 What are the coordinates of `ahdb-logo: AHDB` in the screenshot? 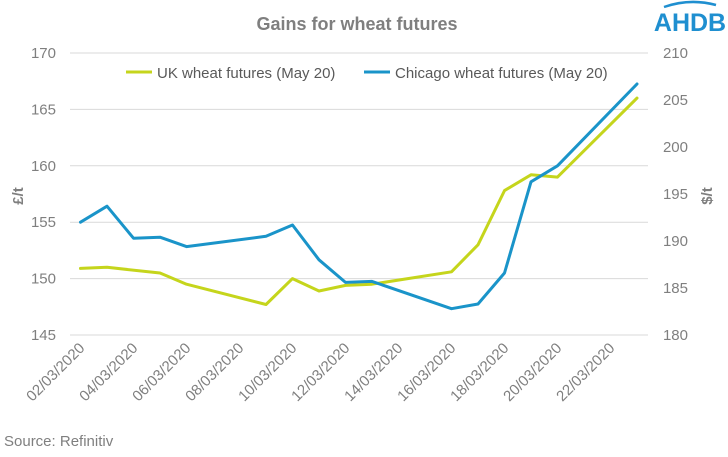 It's located at (690, 18).